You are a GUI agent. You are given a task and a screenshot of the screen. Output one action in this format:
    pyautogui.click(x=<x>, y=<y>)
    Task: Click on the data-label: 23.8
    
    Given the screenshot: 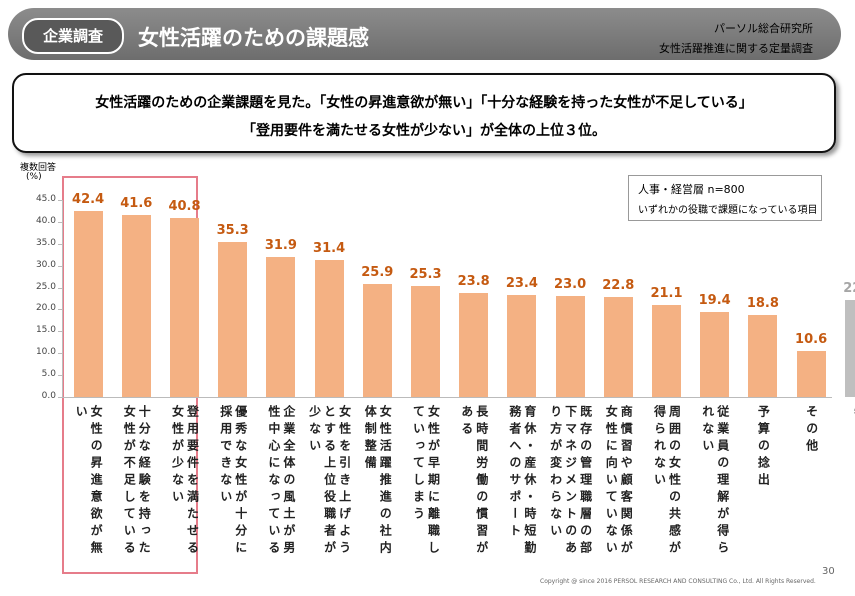 What is the action you would take?
    pyautogui.click(x=473, y=281)
    